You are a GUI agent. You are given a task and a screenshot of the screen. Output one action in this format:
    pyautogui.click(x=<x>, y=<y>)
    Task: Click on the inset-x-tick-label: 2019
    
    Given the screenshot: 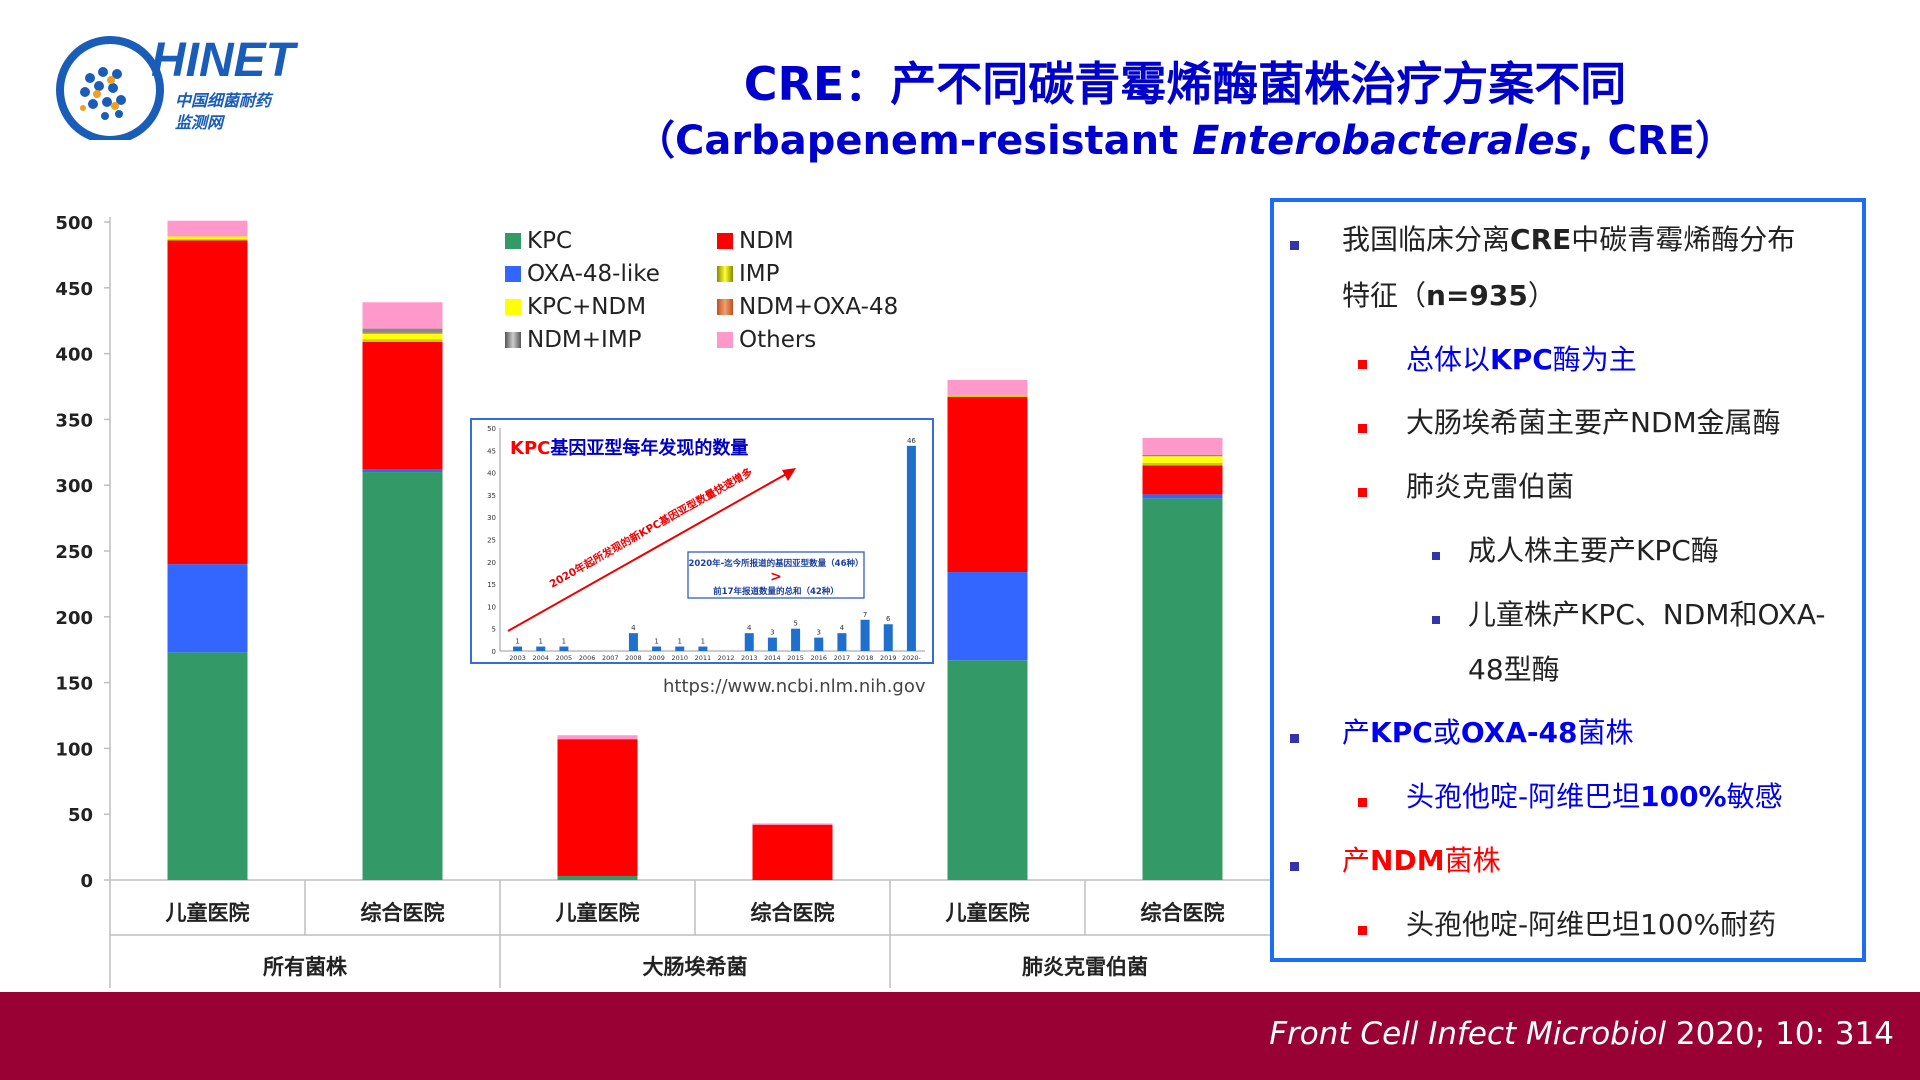 What is the action you would take?
    pyautogui.click(x=888, y=658)
    